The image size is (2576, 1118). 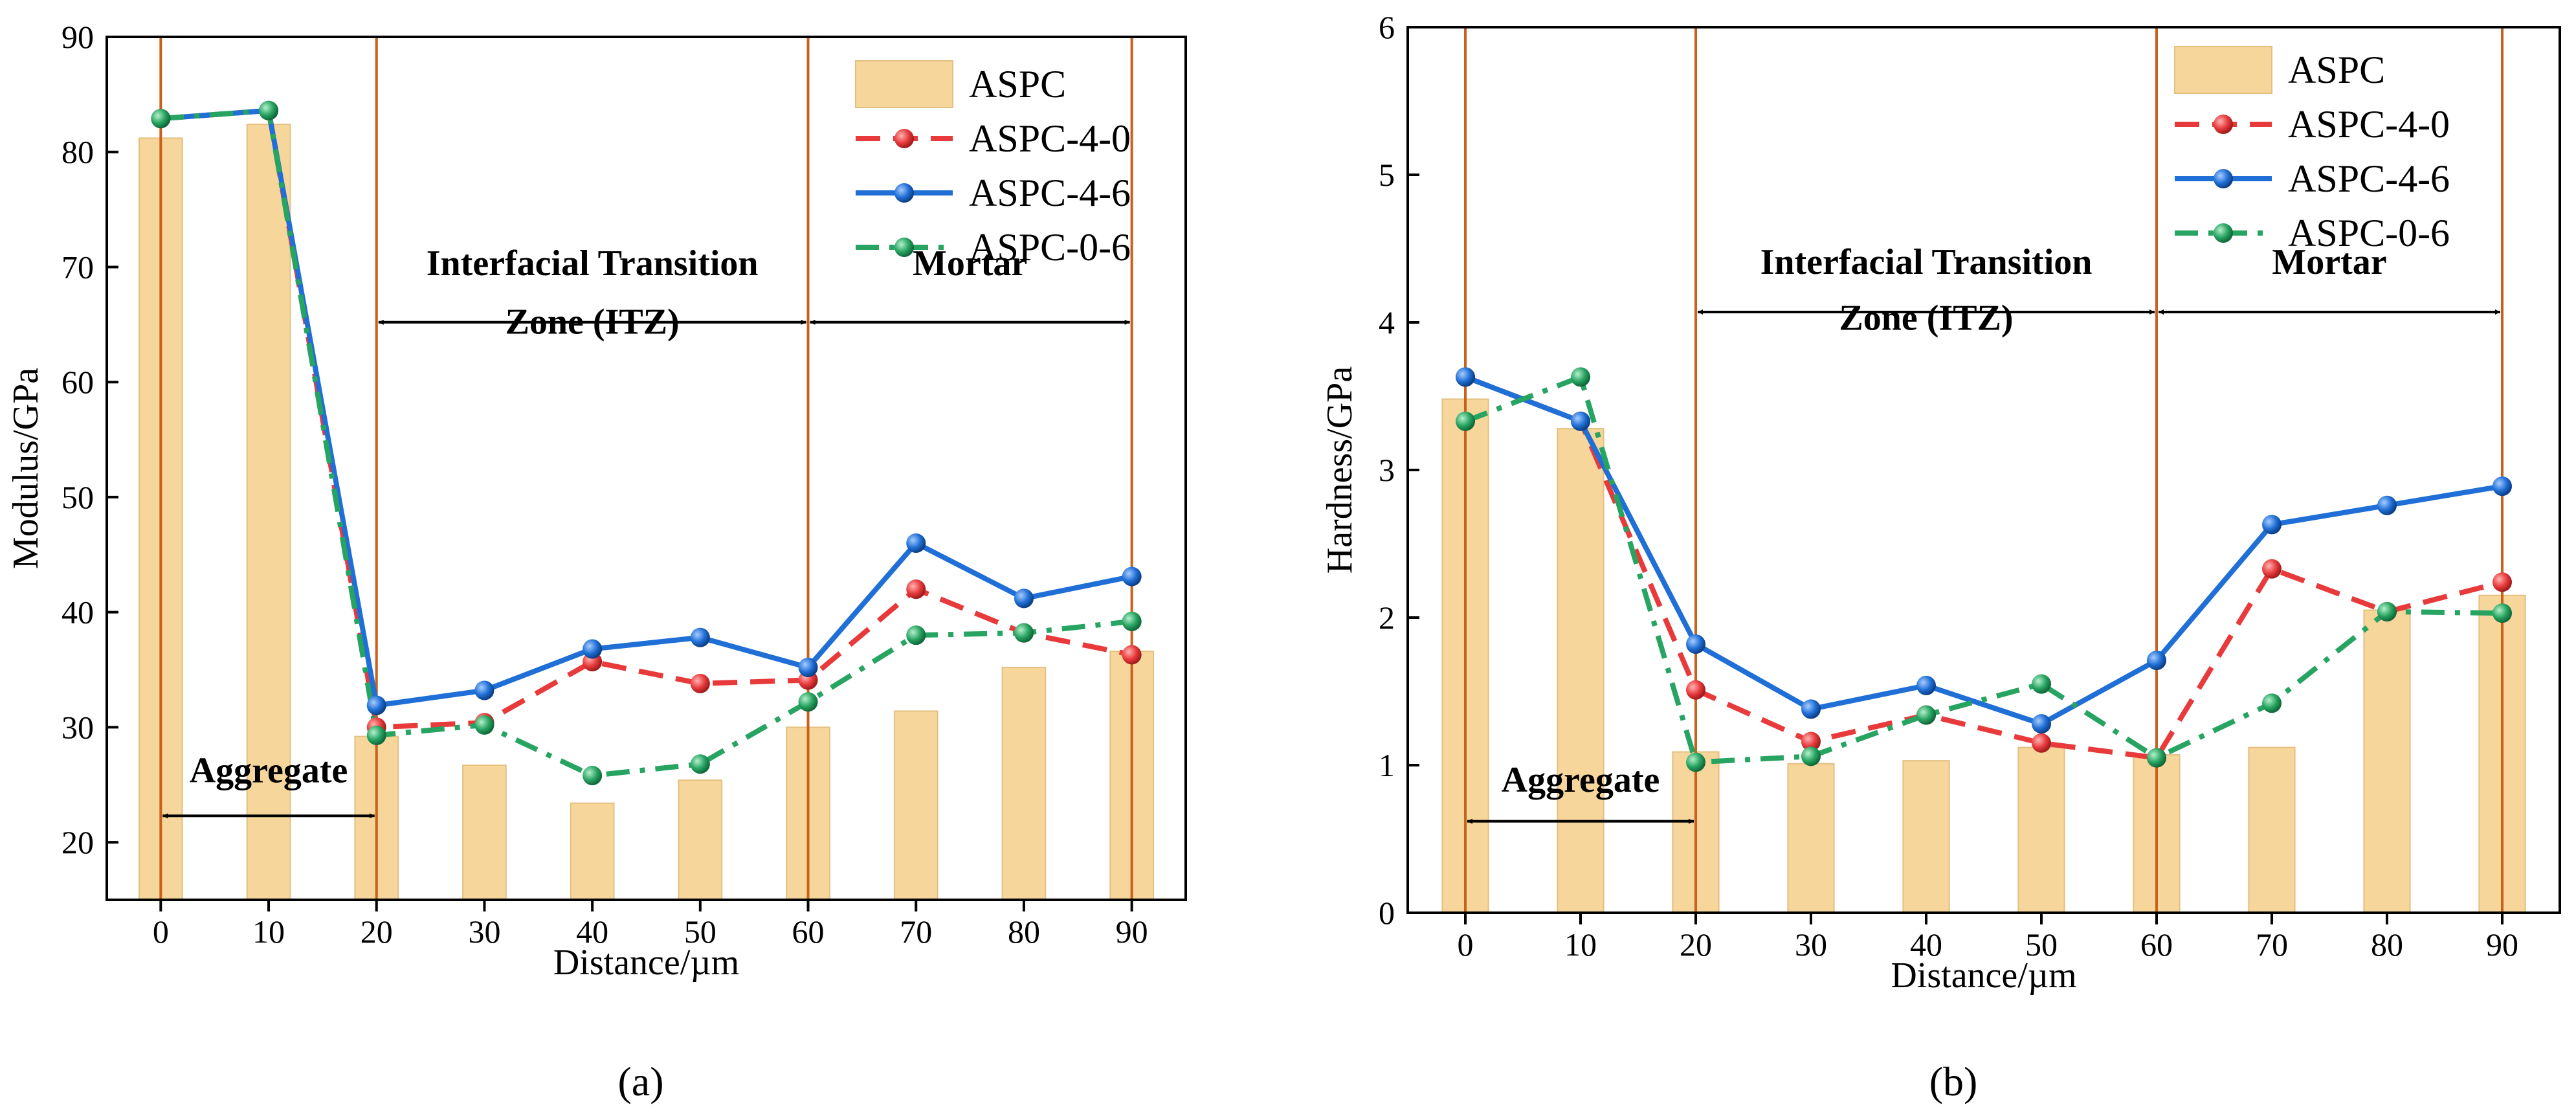 What do you see at coordinates (2502, 945) in the screenshot?
I see `x-tick-label: 90` at bounding box center [2502, 945].